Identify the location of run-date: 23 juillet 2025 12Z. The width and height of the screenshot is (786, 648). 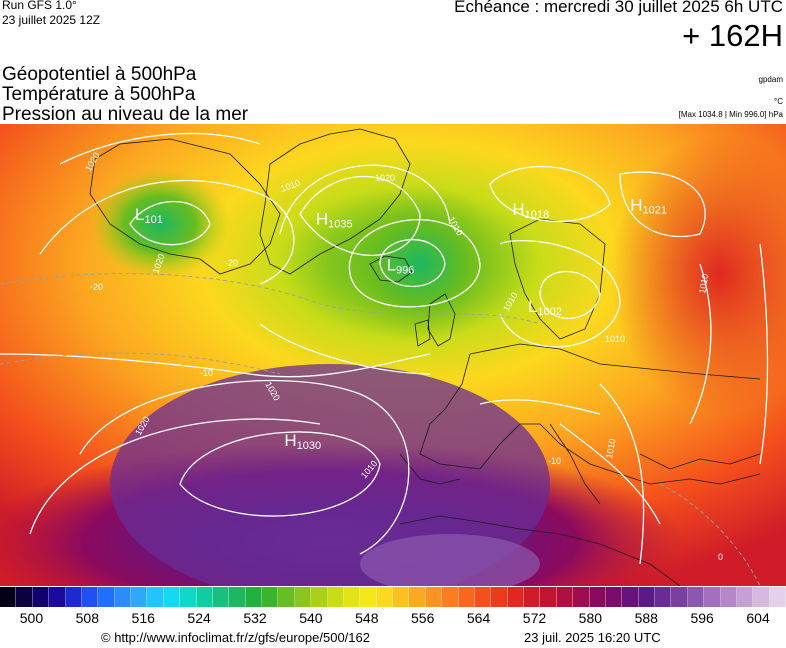
(51, 20).